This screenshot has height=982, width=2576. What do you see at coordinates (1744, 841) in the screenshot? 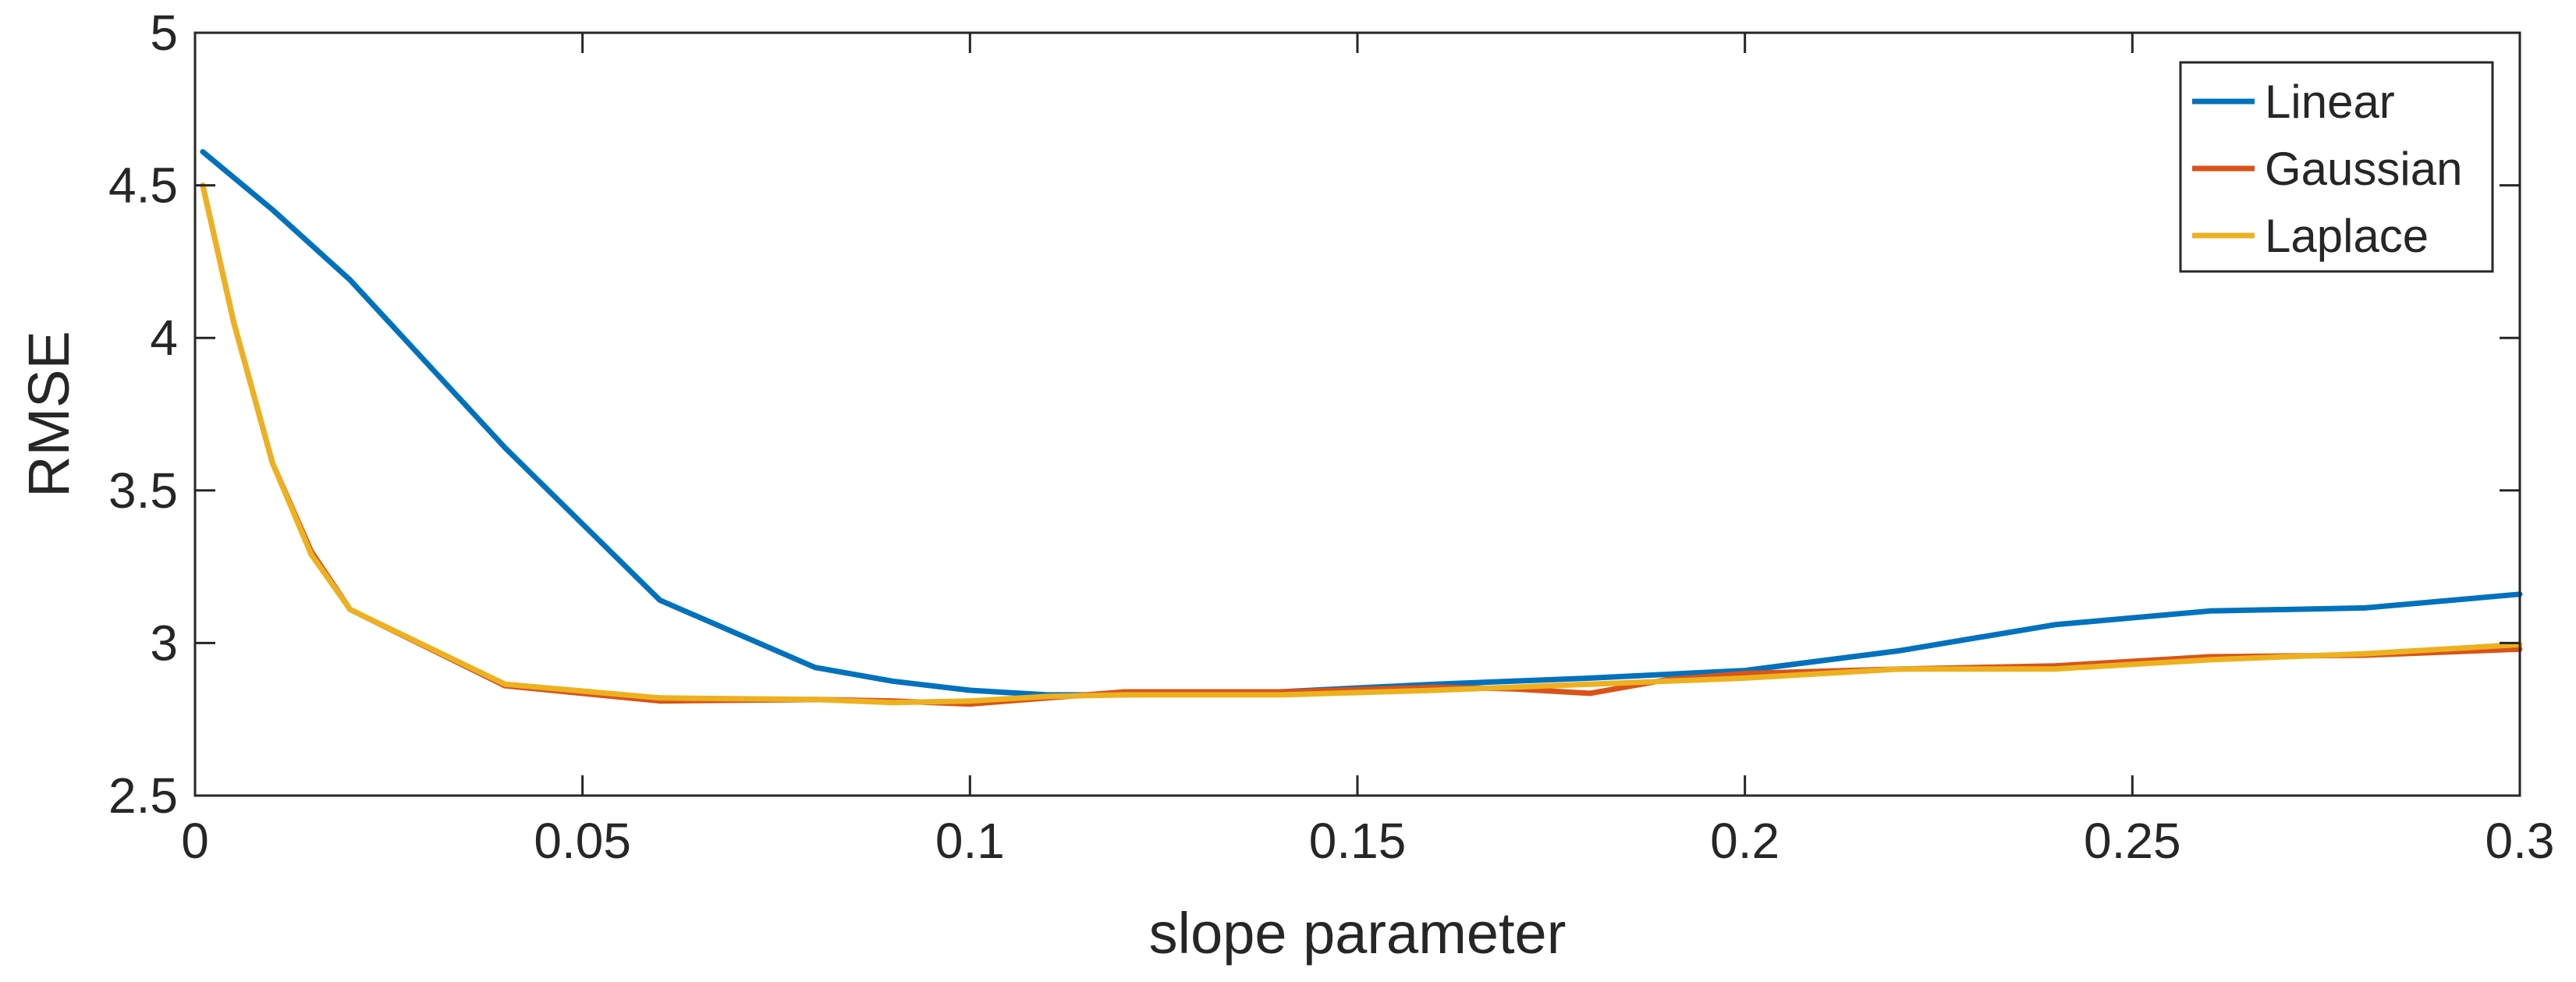
I see `x-tick-label: 0.2` at bounding box center [1744, 841].